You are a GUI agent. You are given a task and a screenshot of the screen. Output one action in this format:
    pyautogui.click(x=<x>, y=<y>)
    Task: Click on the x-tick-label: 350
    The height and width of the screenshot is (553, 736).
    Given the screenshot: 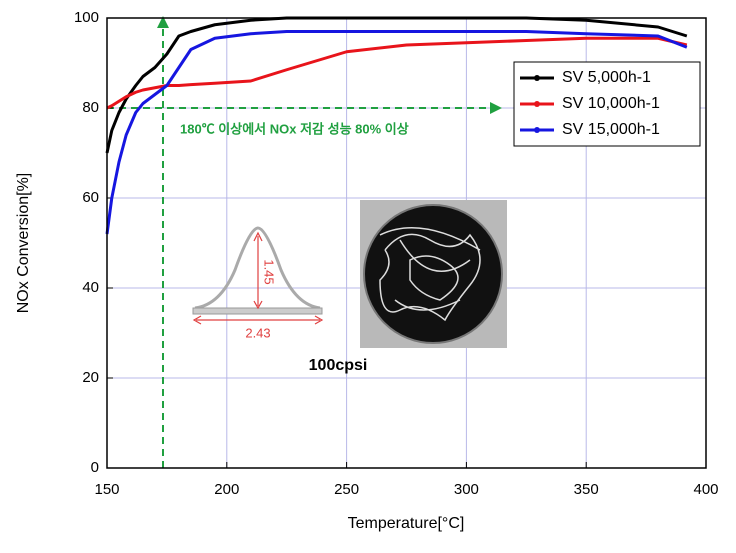 What is the action you would take?
    pyautogui.click(x=586, y=489)
    